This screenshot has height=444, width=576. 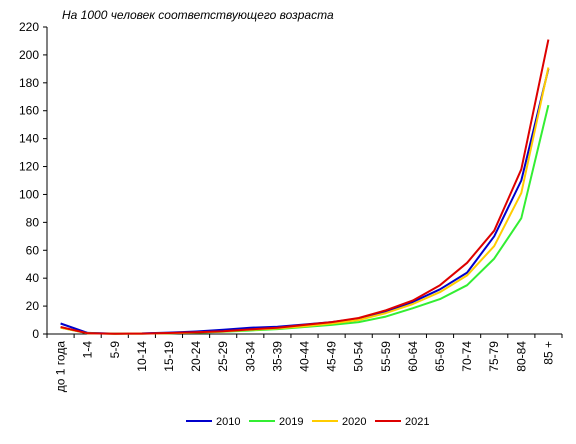 What do you see at coordinates (307, 422) in the screenshot?
I see `legend: 2010 2019 2020 2021` at bounding box center [307, 422].